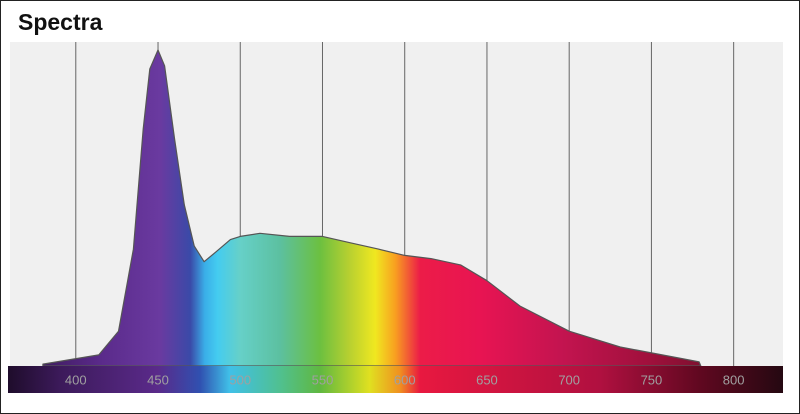 The width and height of the screenshot is (800, 414). What do you see at coordinates (652, 379) in the screenshot?
I see `x-tick-label: 750` at bounding box center [652, 379].